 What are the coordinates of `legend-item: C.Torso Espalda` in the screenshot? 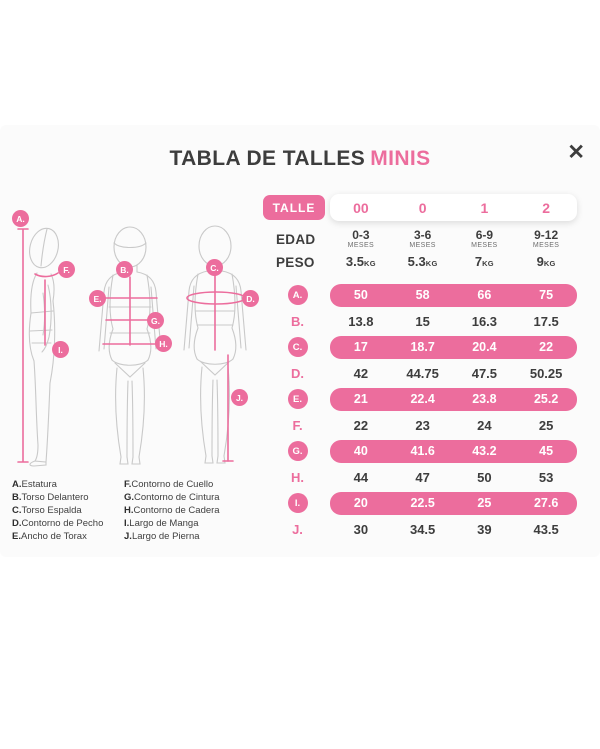 It's located at (68, 510).